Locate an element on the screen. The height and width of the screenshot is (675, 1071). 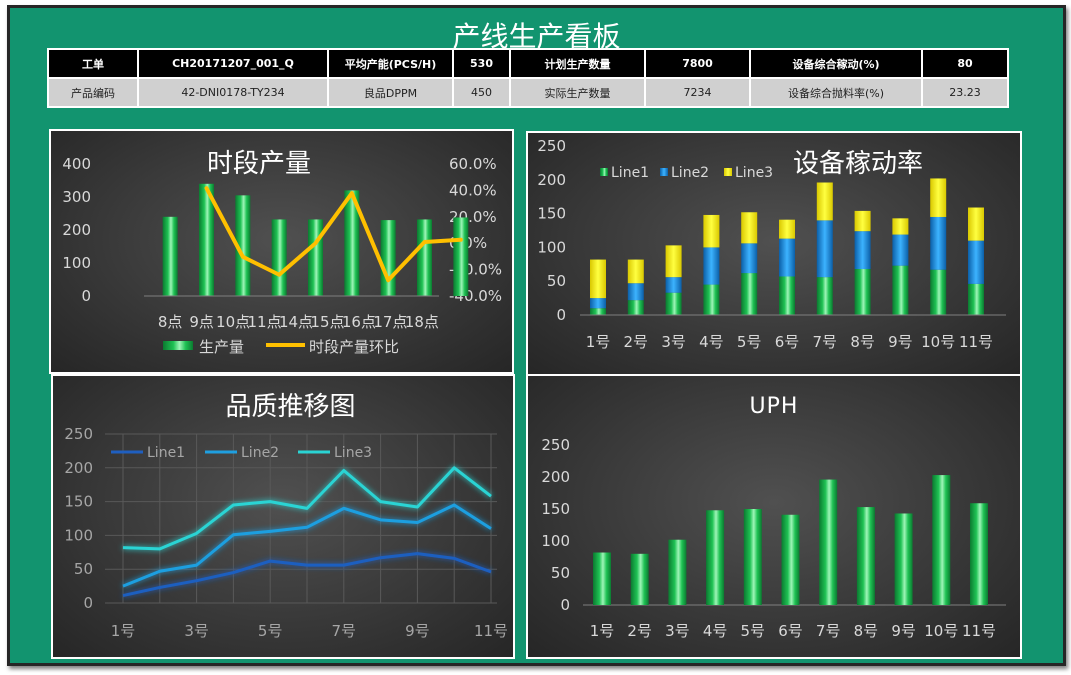
x-tick-label: 14点 is located at coordinates (296, 322).